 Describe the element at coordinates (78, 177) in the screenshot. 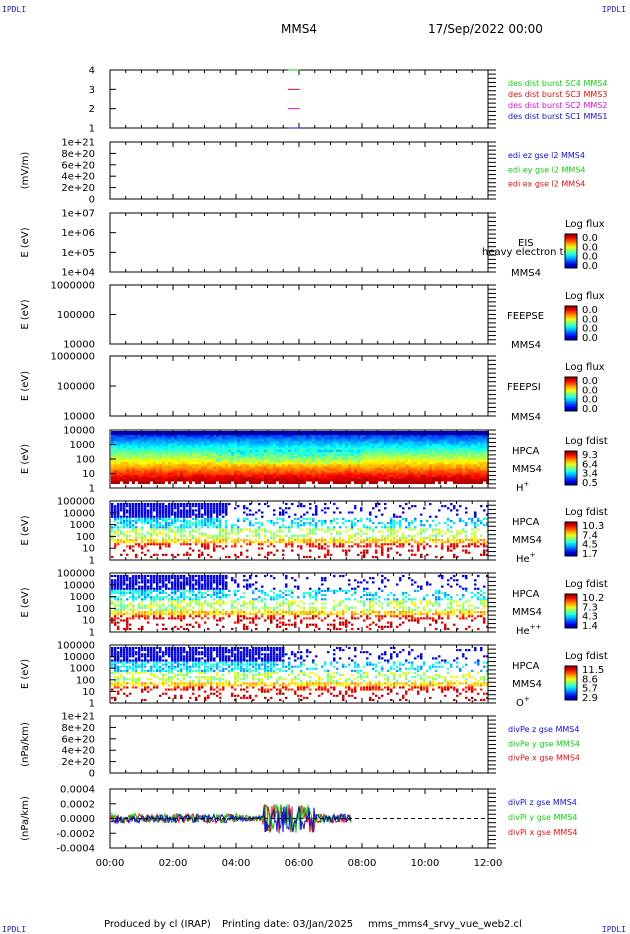

I see `edi-ytick-label: 4e+20` at that location.